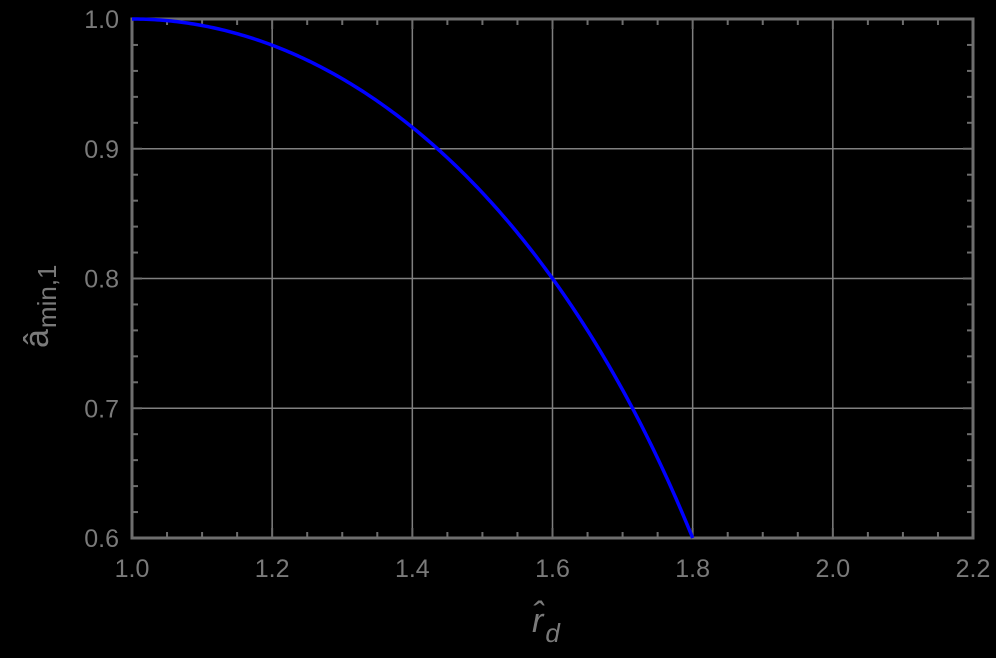  Describe the element at coordinates (101, 539) in the screenshot. I see `y-tick-label: 0.6` at that location.